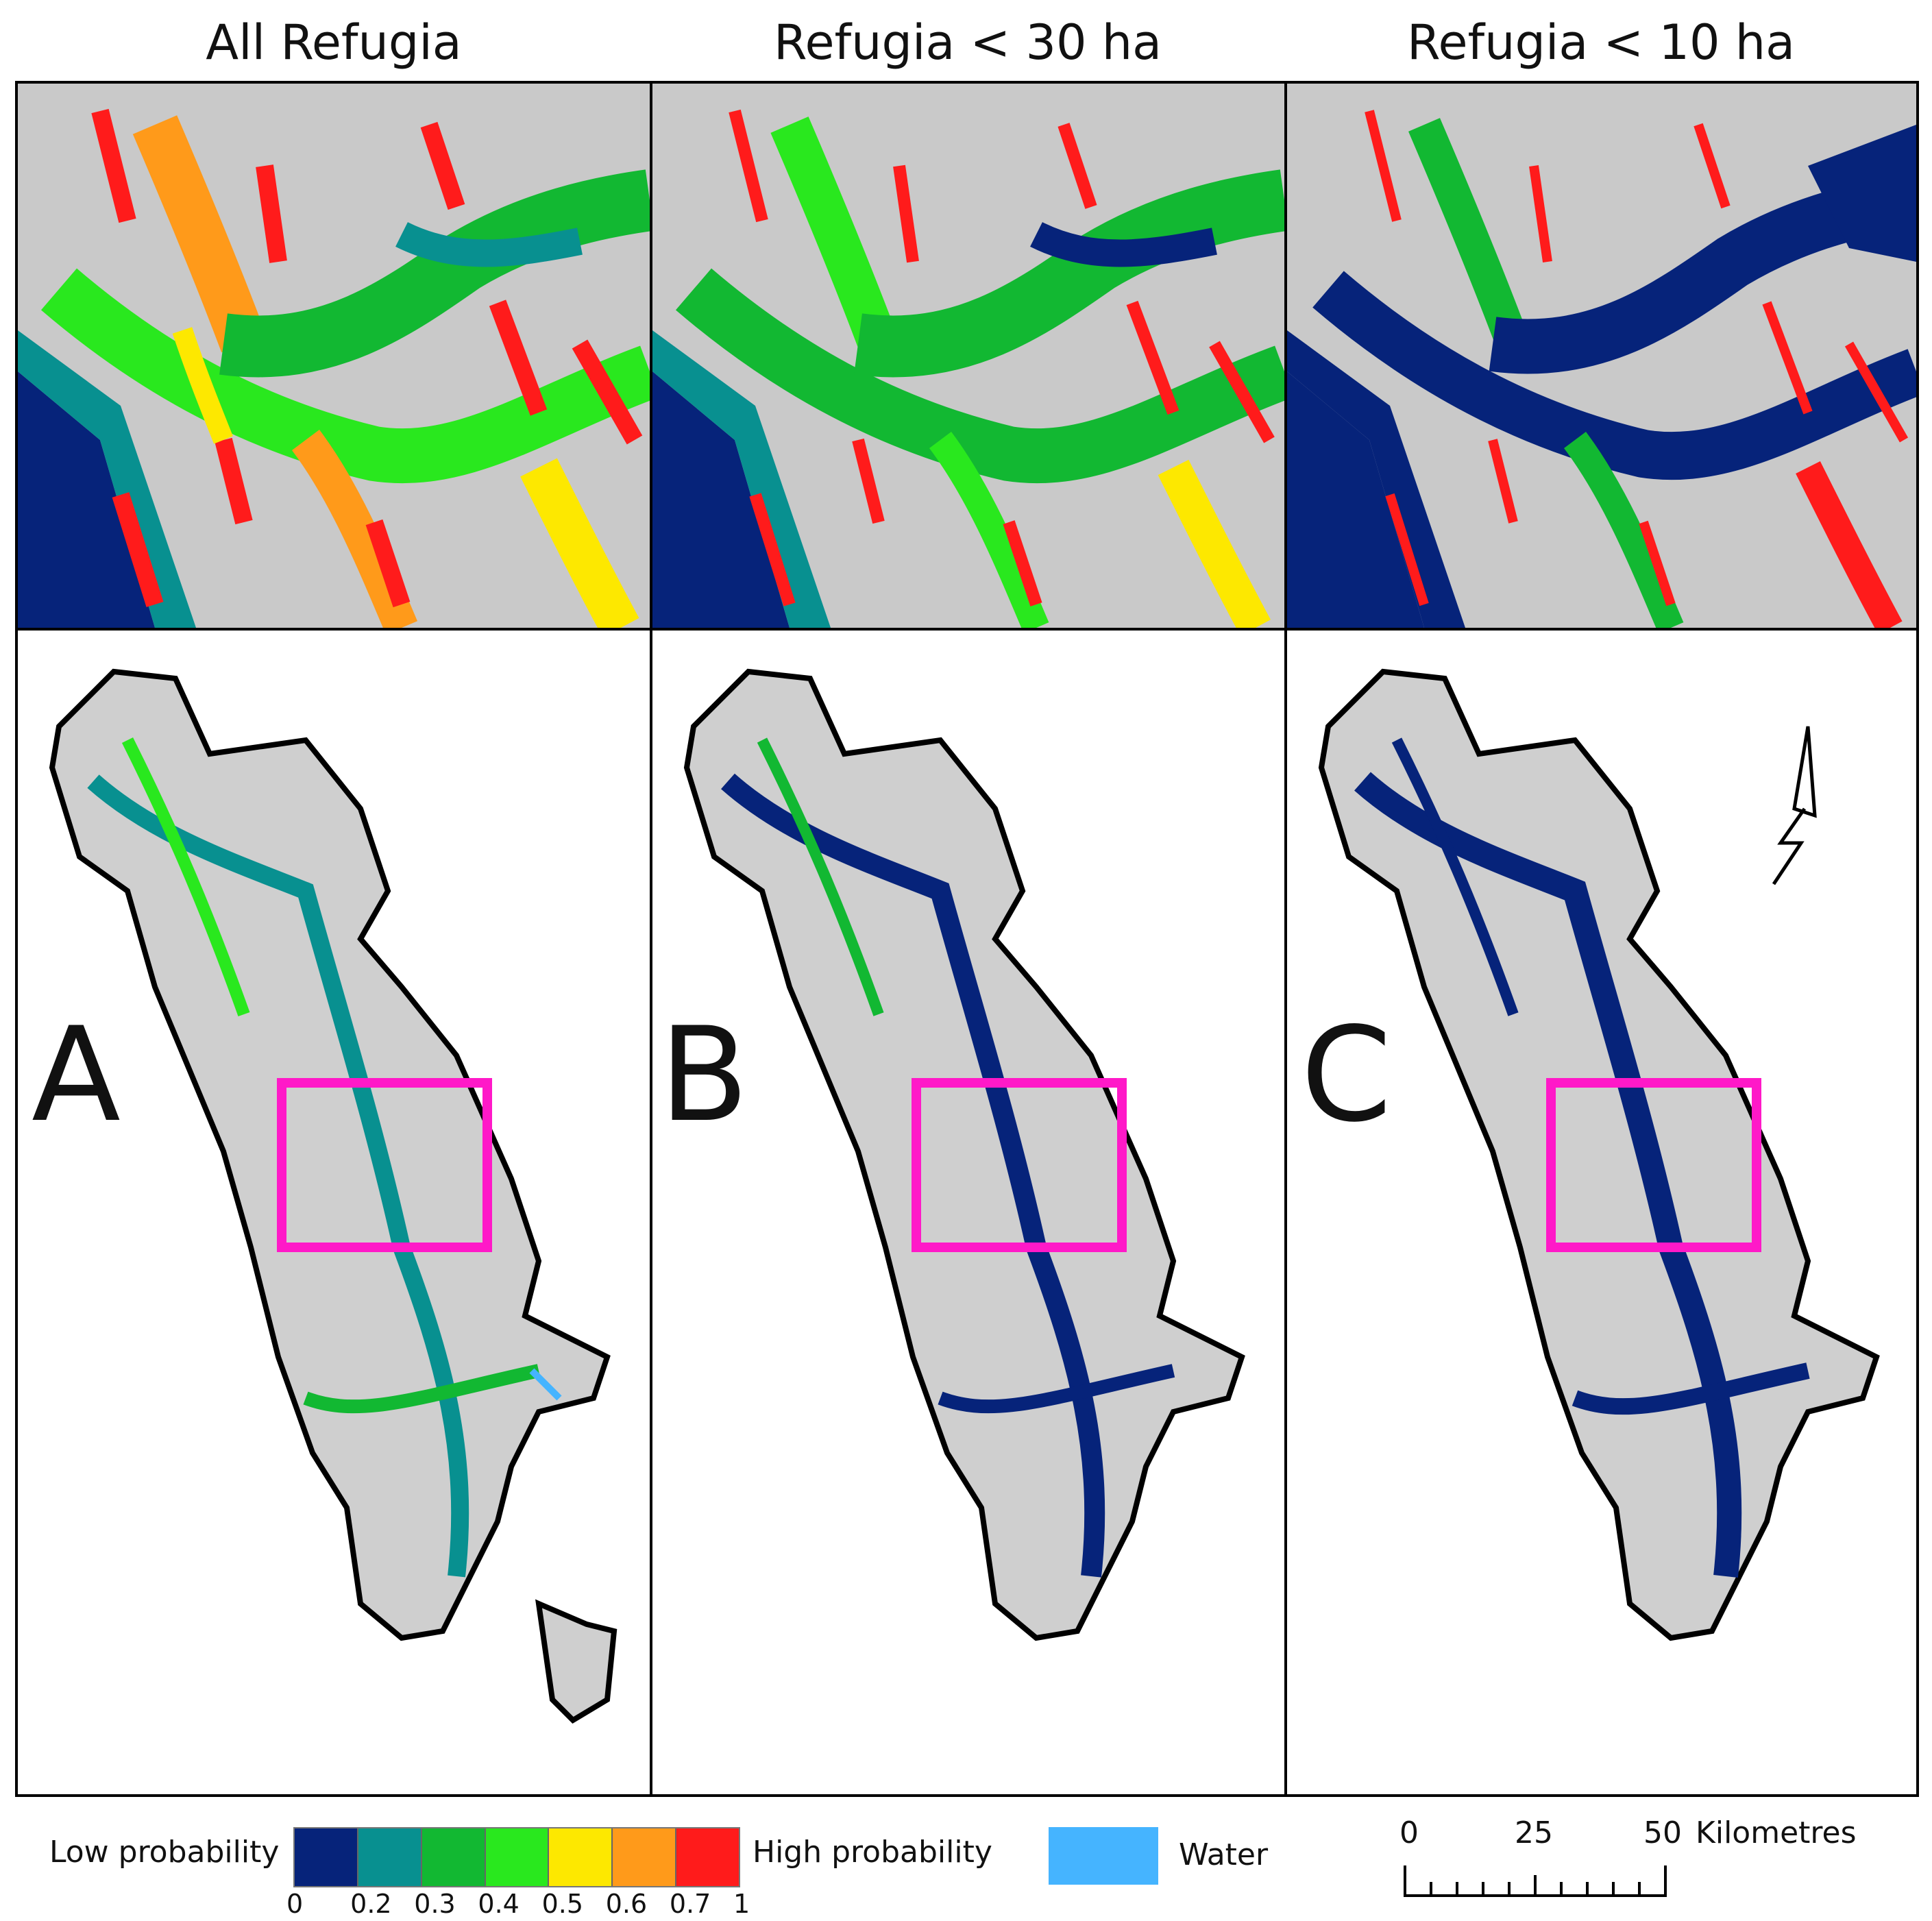 The width and height of the screenshot is (1932, 1921). I want to click on scale-unit: Kilometres, so click(1776, 1832).